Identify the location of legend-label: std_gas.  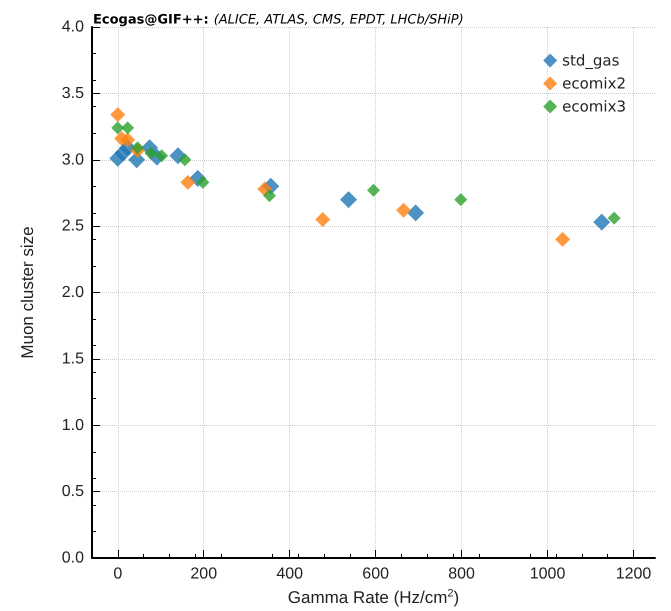
(591, 61).